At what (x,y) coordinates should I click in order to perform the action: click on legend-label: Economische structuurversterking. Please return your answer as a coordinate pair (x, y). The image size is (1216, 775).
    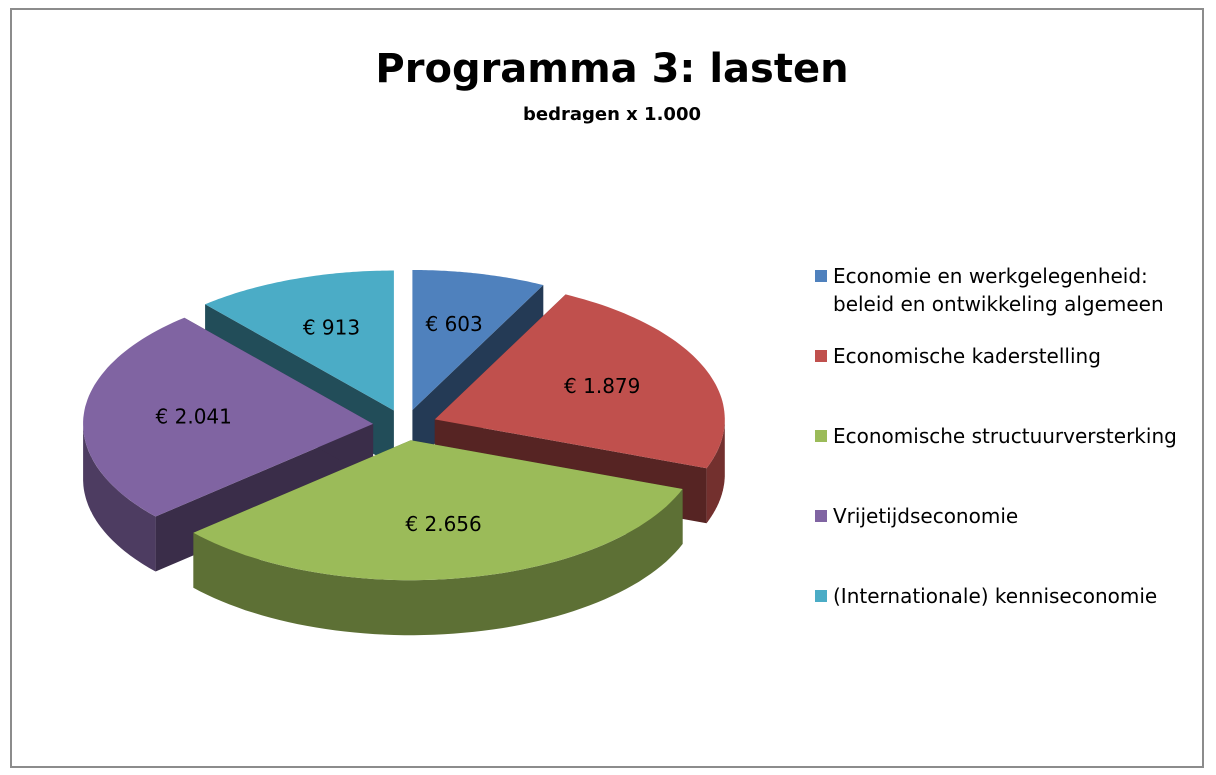
    Looking at the image, I should click on (1005, 436).